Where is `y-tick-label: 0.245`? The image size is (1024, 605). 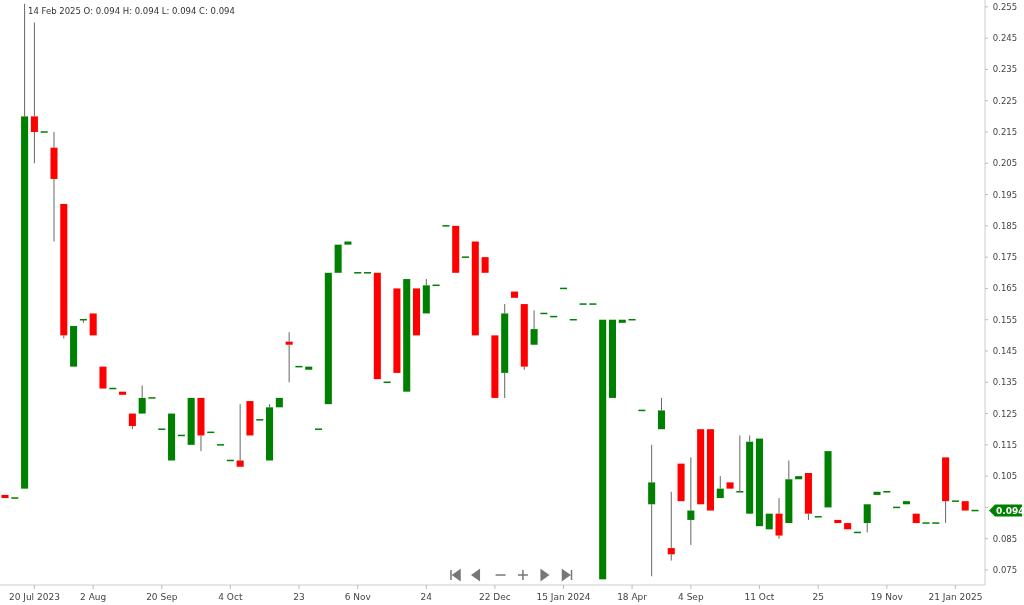 y-tick-label: 0.245 is located at coordinates (1005, 38).